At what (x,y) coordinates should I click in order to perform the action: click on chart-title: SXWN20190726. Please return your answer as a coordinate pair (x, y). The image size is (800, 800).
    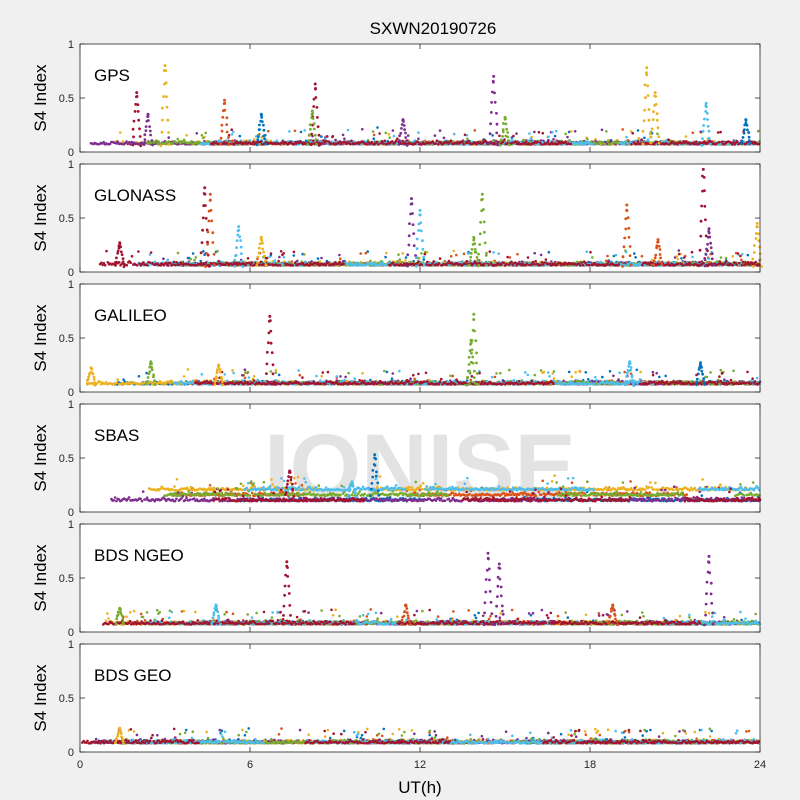
    Looking at the image, I should click on (433, 28).